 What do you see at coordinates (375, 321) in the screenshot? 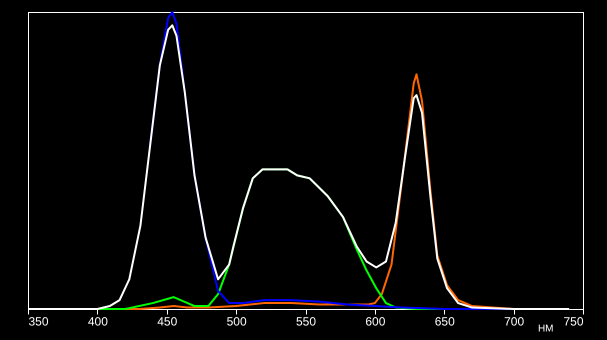
I see `x-tick-label: 600` at bounding box center [375, 321].